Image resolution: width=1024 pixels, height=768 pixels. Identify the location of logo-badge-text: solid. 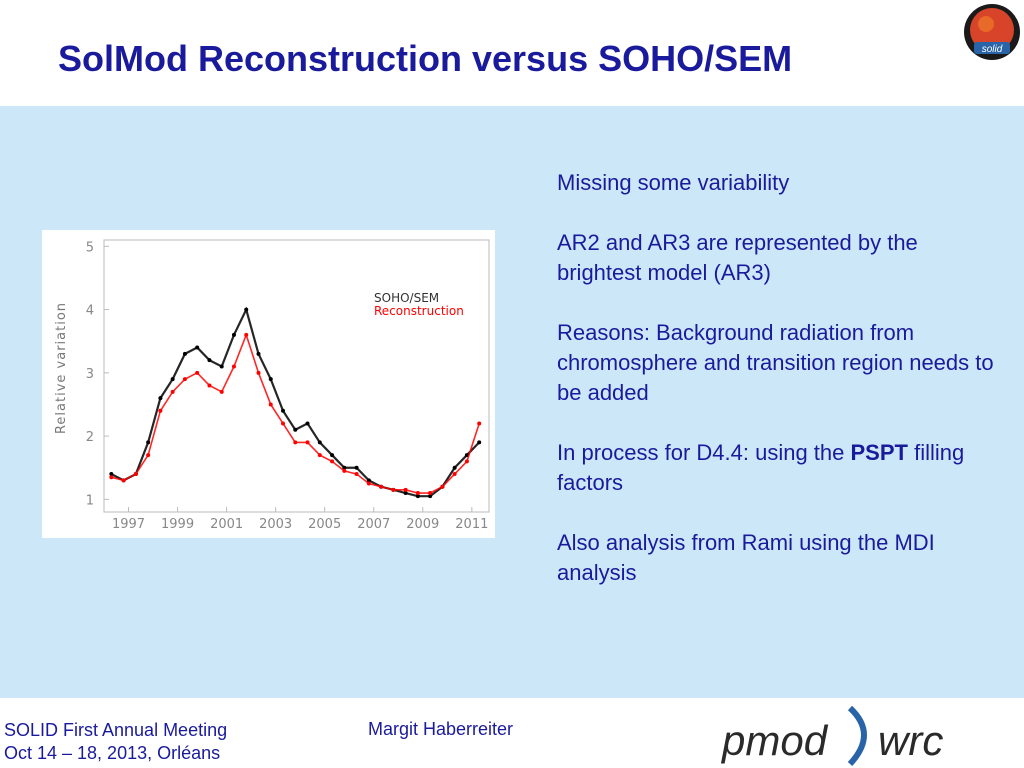
(992, 49).